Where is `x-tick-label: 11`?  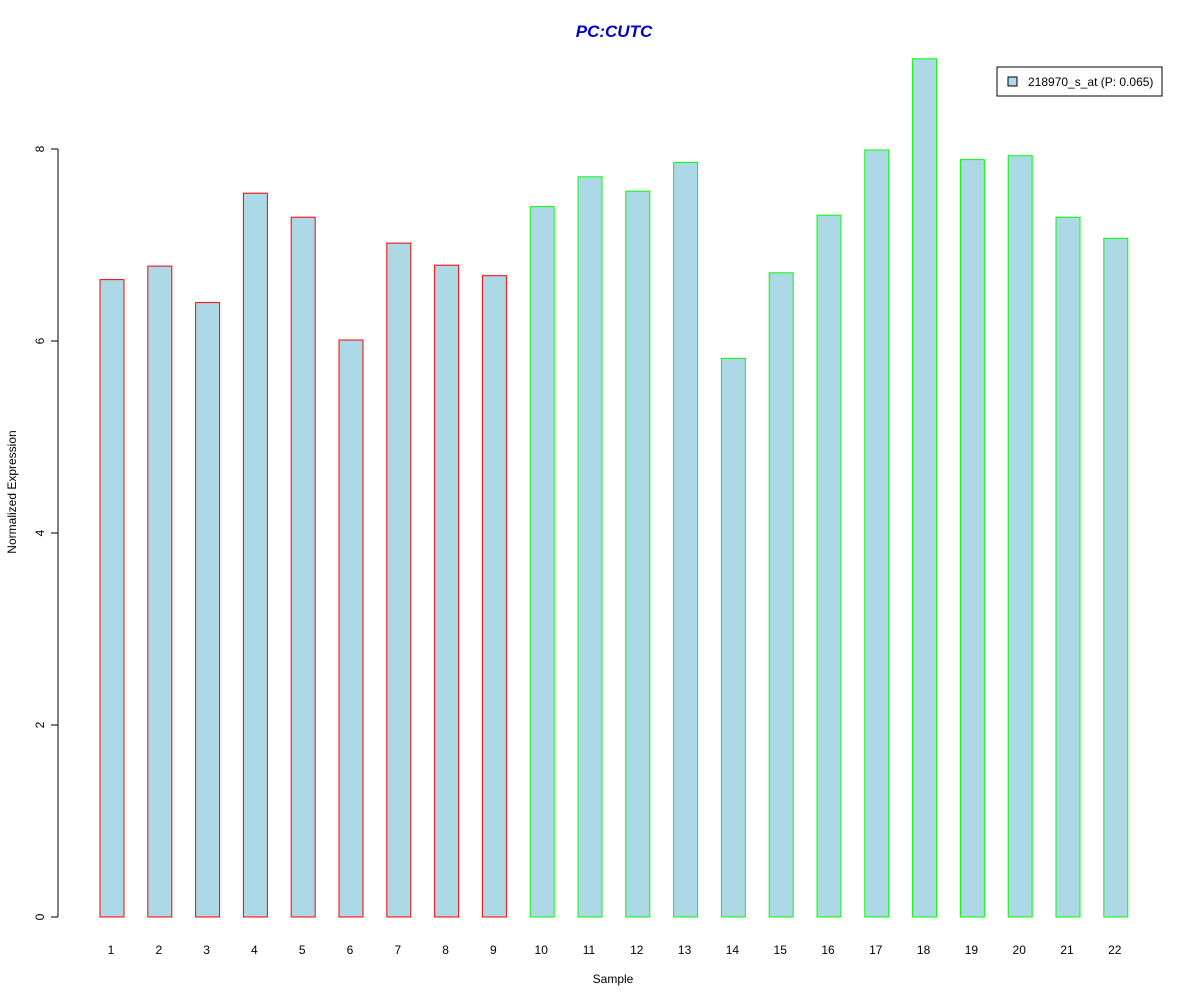
x-tick-label: 11 is located at coordinates (589, 950).